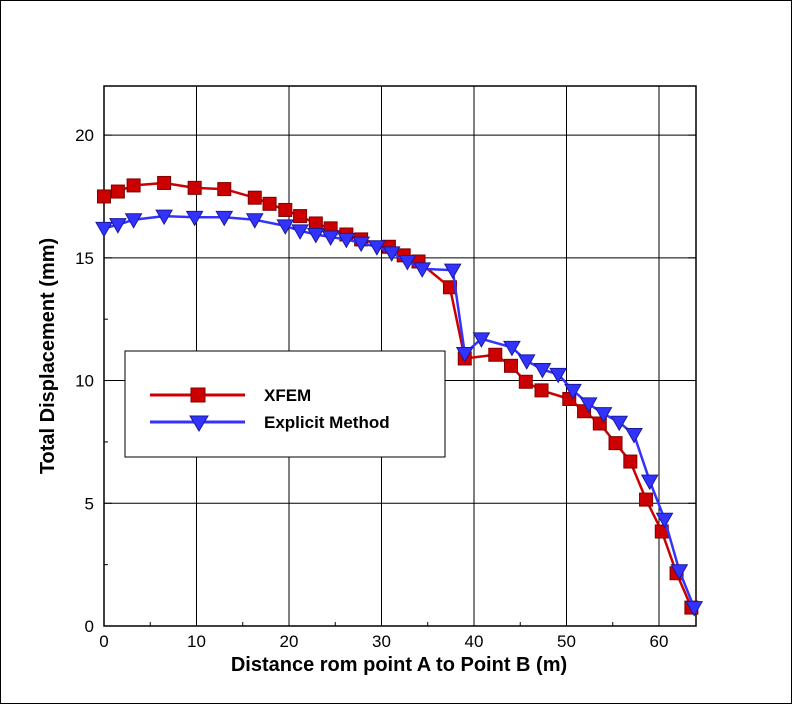 This screenshot has width=792, height=704. What do you see at coordinates (84, 258) in the screenshot?
I see `y-tick-label: 15` at bounding box center [84, 258].